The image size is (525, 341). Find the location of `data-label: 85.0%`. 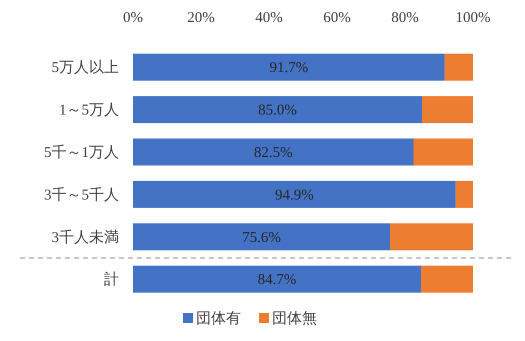

data-label: 85.0% is located at coordinates (277, 110).